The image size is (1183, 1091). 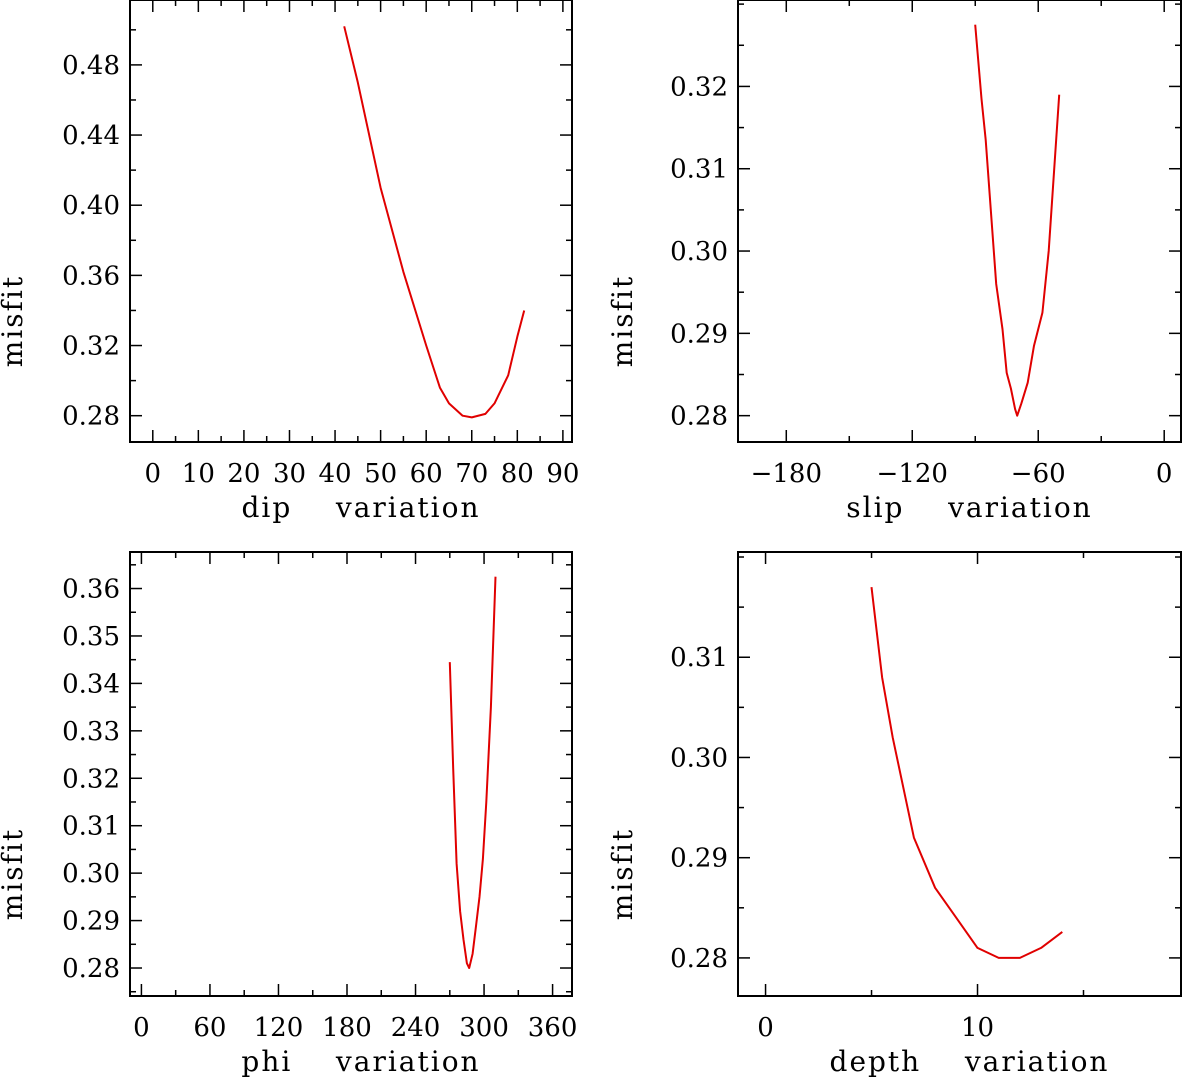 I want to click on dip-y-axis-label: misfit, so click(x=14, y=321).